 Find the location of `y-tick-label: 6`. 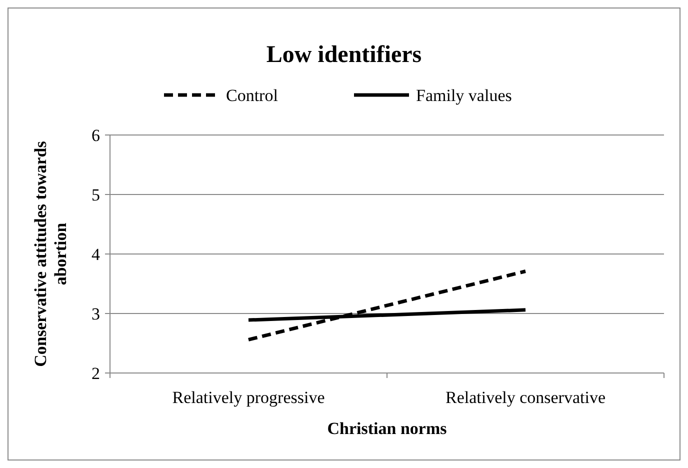

y-tick-label: 6 is located at coordinates (96, 135).